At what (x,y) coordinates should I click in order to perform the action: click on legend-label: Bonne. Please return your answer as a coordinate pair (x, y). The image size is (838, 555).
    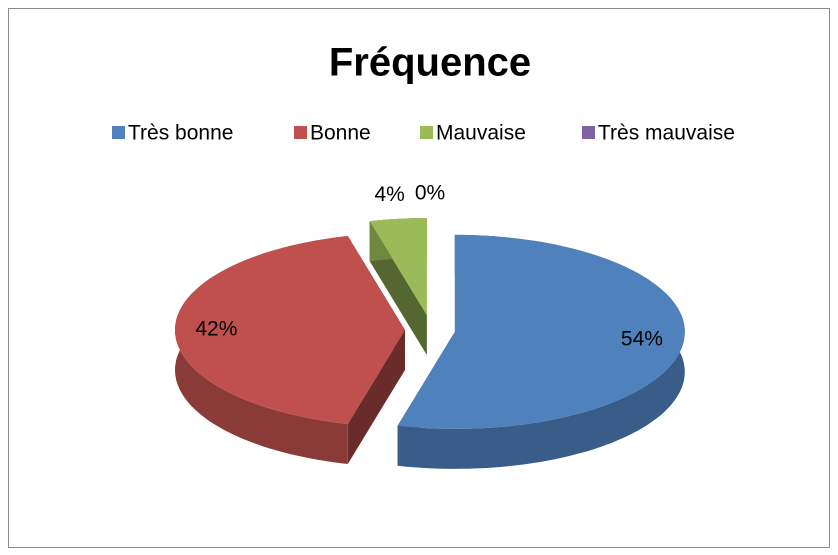
    Looking at the image, I should click on (340, 133).